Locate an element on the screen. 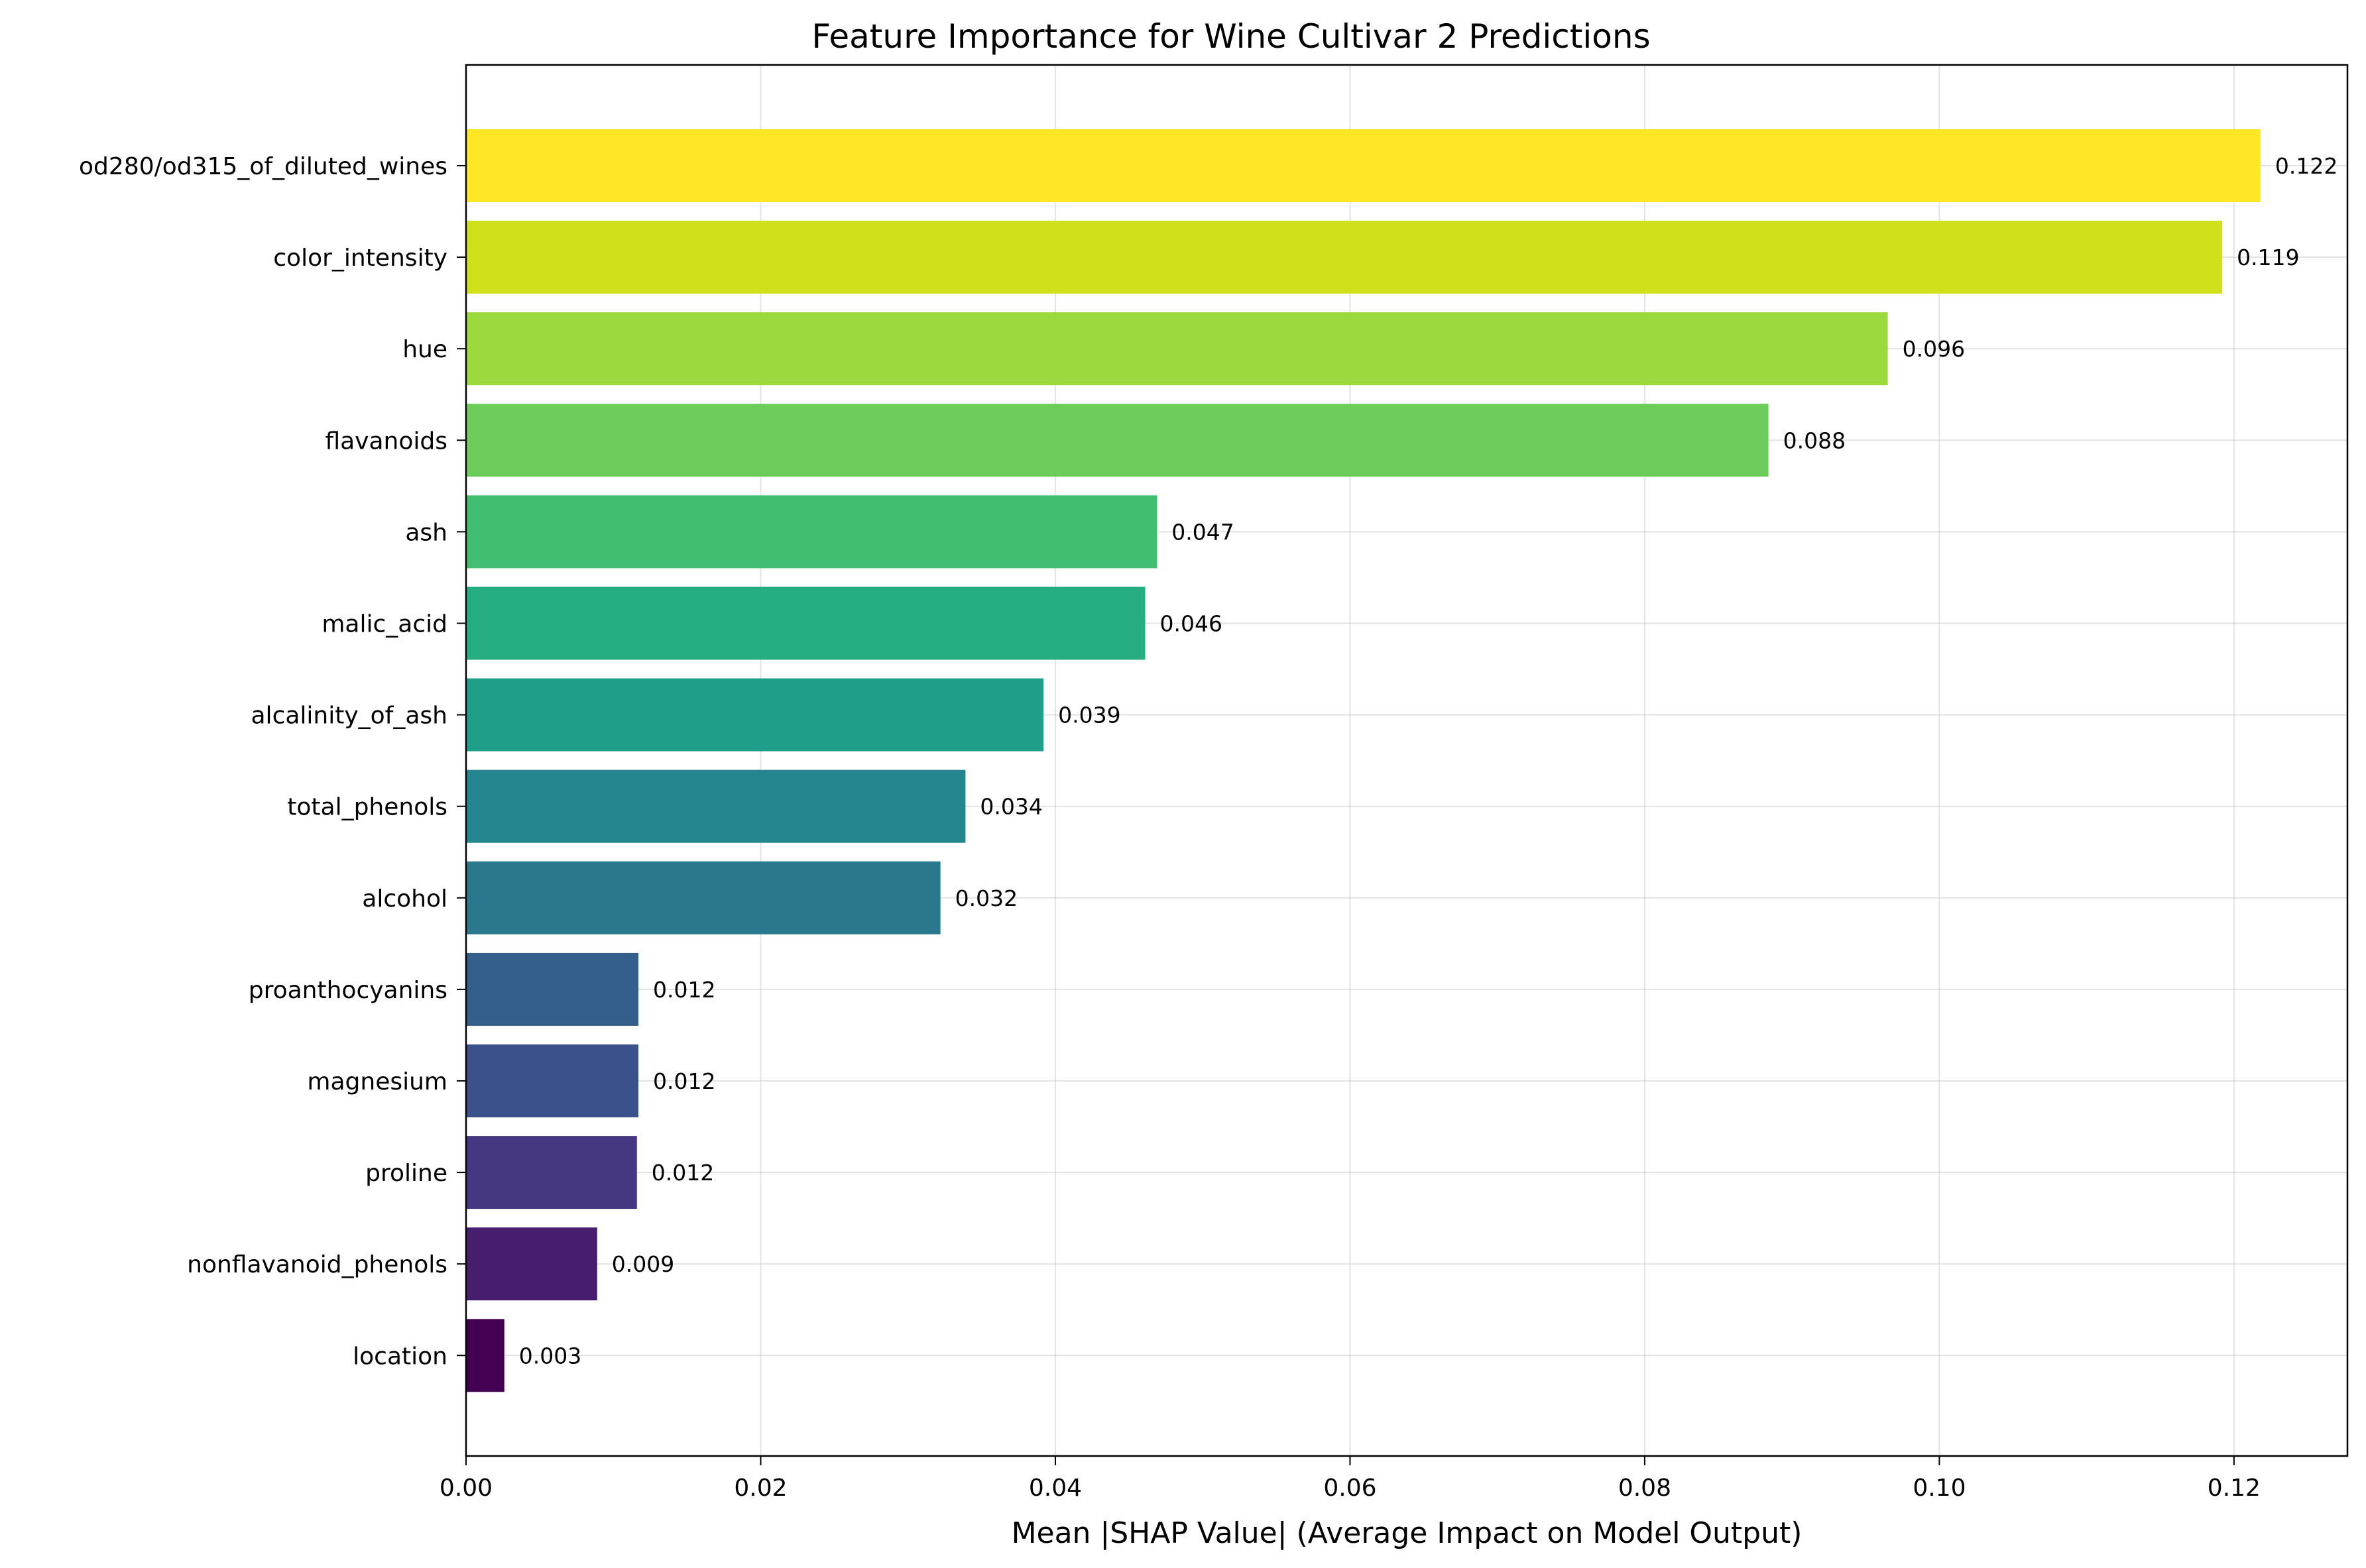 This screenshot has width=2366, height=1568. bar-value-label: 0.009 is located at coordinates (643, 1264).